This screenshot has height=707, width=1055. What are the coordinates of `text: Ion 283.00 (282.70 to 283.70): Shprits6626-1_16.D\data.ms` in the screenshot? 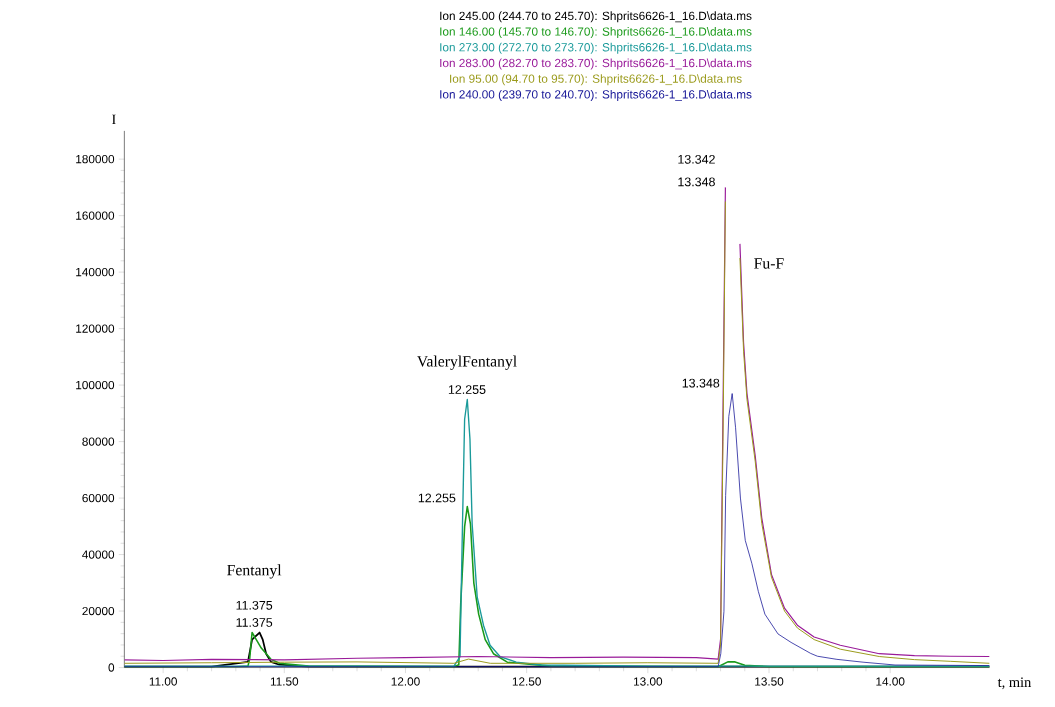 It's located at (596, 64).